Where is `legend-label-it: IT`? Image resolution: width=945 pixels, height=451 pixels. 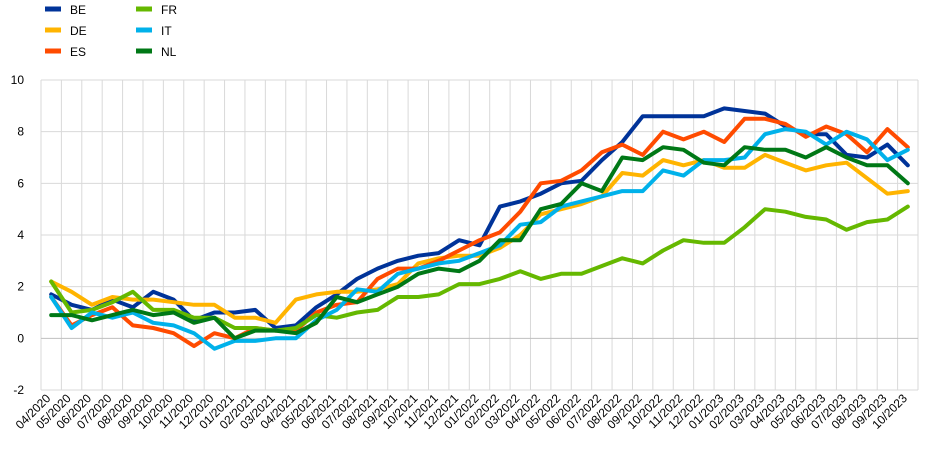
legend-label-it: IT is located at coordinates (166, 31).